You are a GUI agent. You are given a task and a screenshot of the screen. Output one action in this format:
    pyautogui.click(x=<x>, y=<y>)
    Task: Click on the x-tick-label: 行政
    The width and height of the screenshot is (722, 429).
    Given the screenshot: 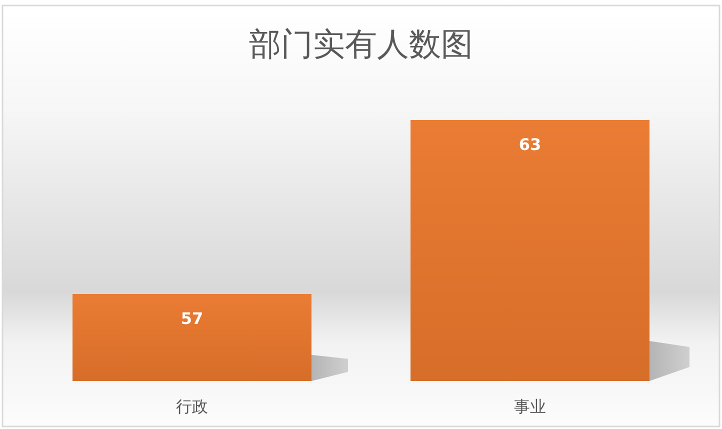 What is the action you would take?
    pyautogui.click(x=192, y=407)
    